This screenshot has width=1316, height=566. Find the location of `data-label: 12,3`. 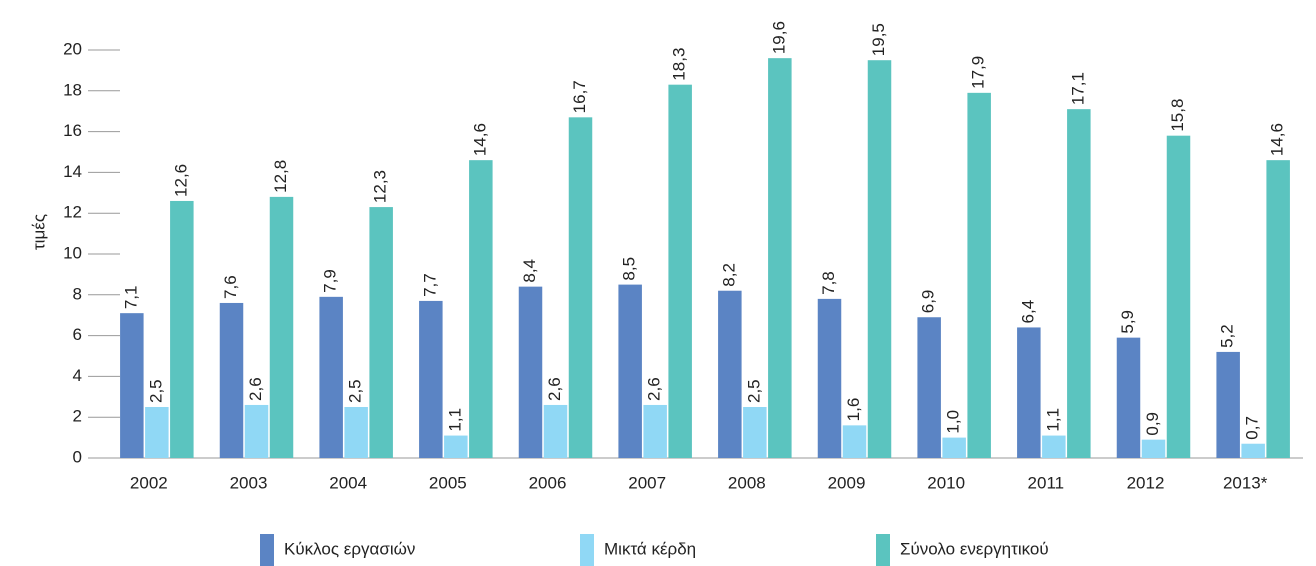

data-label: 12,3 is located at coordinates (380, 186).